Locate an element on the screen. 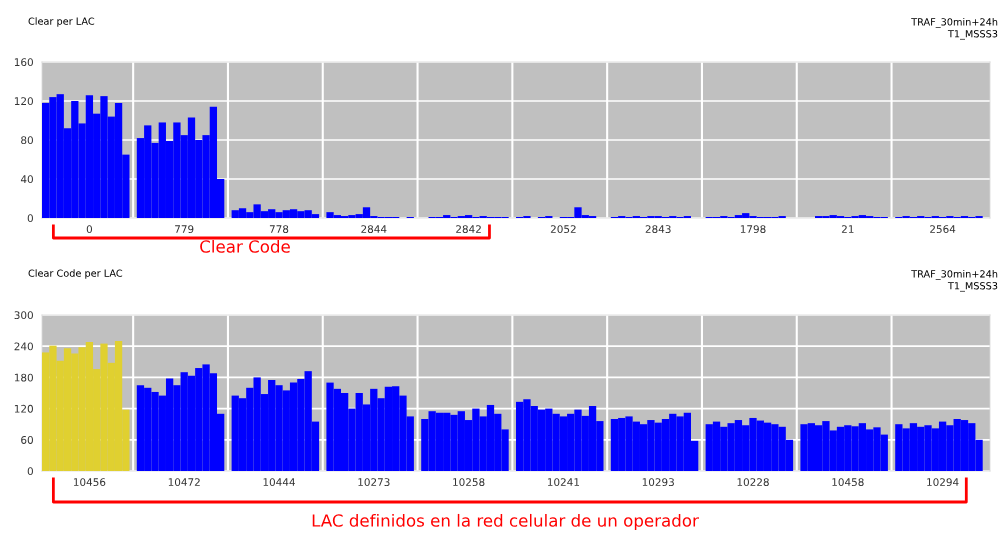 This screenshot has width=1001, height=533. x-tick-label: 10293 is located at coordinates (658, 482).